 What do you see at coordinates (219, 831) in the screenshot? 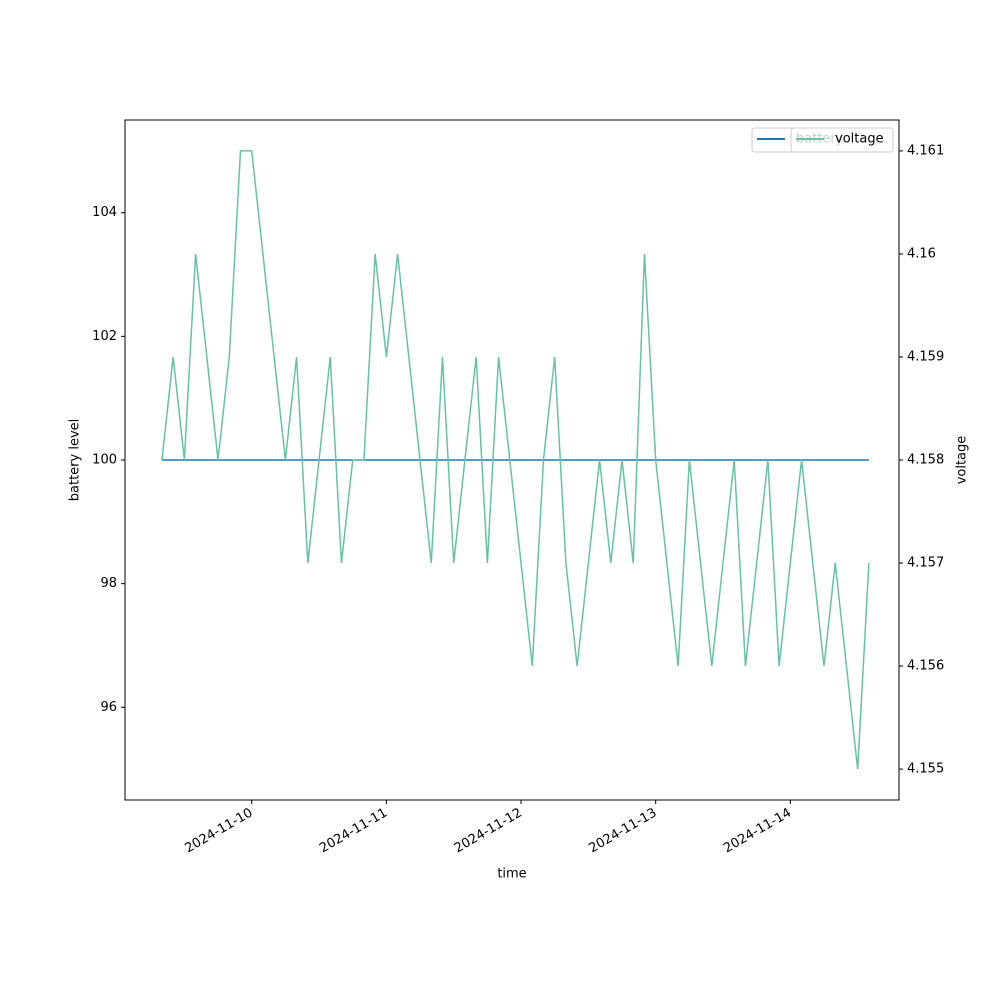
I see `x-tick-label: 2024-11-10` at bounding box center [219, 831].